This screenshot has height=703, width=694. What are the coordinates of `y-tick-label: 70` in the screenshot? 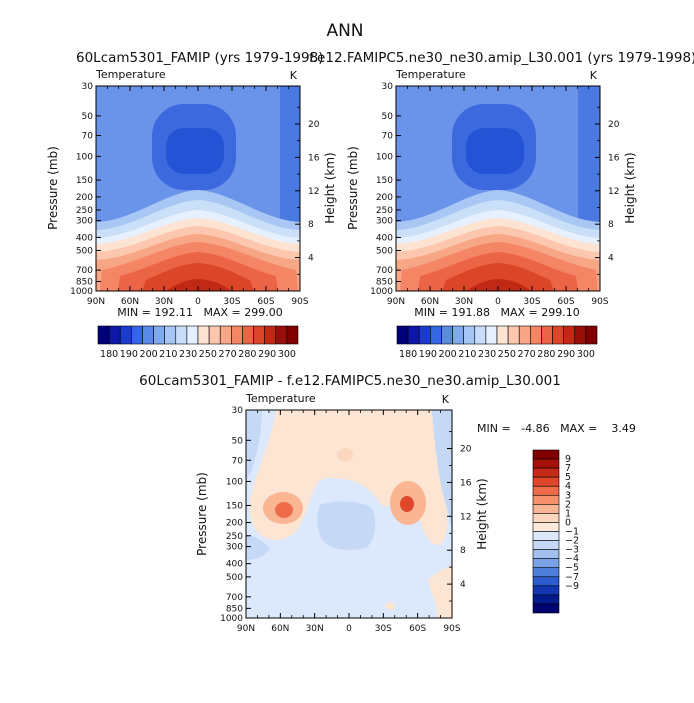 It's located at (388, 137).